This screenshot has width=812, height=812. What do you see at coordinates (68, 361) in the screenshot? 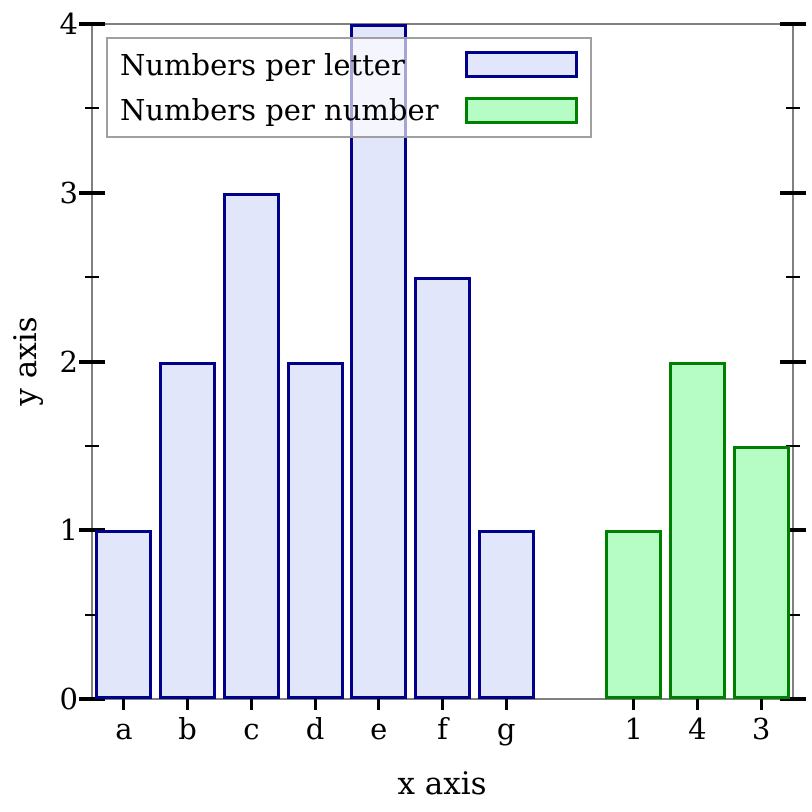
I see `y-tick-label-2: 2` at bounding box center [68, 361].